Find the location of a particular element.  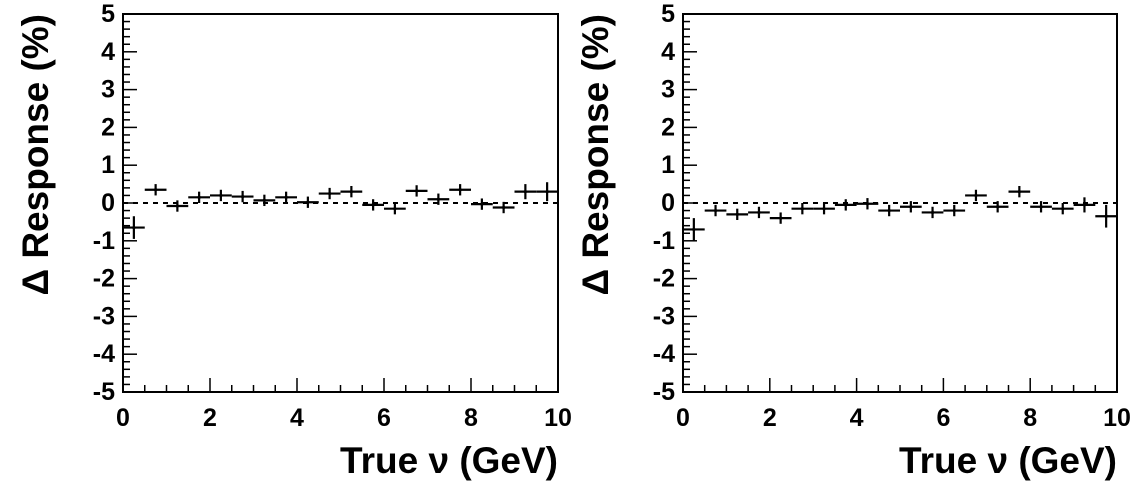

x-tick-label: 2 is located at coordinates (770, 418).